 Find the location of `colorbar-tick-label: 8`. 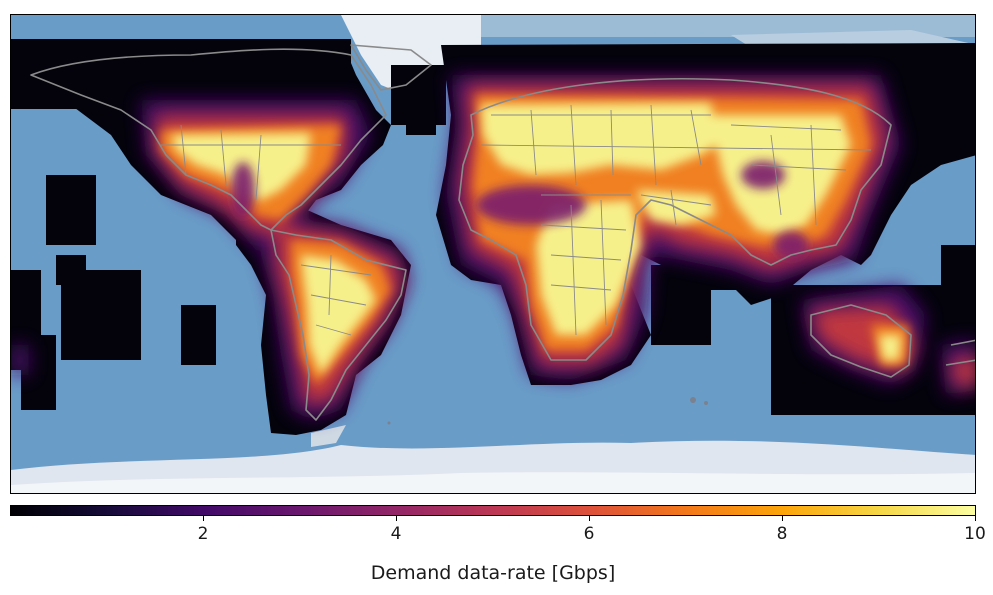

colorbar-tick-label: 8 is located at coordinates (782, 534).